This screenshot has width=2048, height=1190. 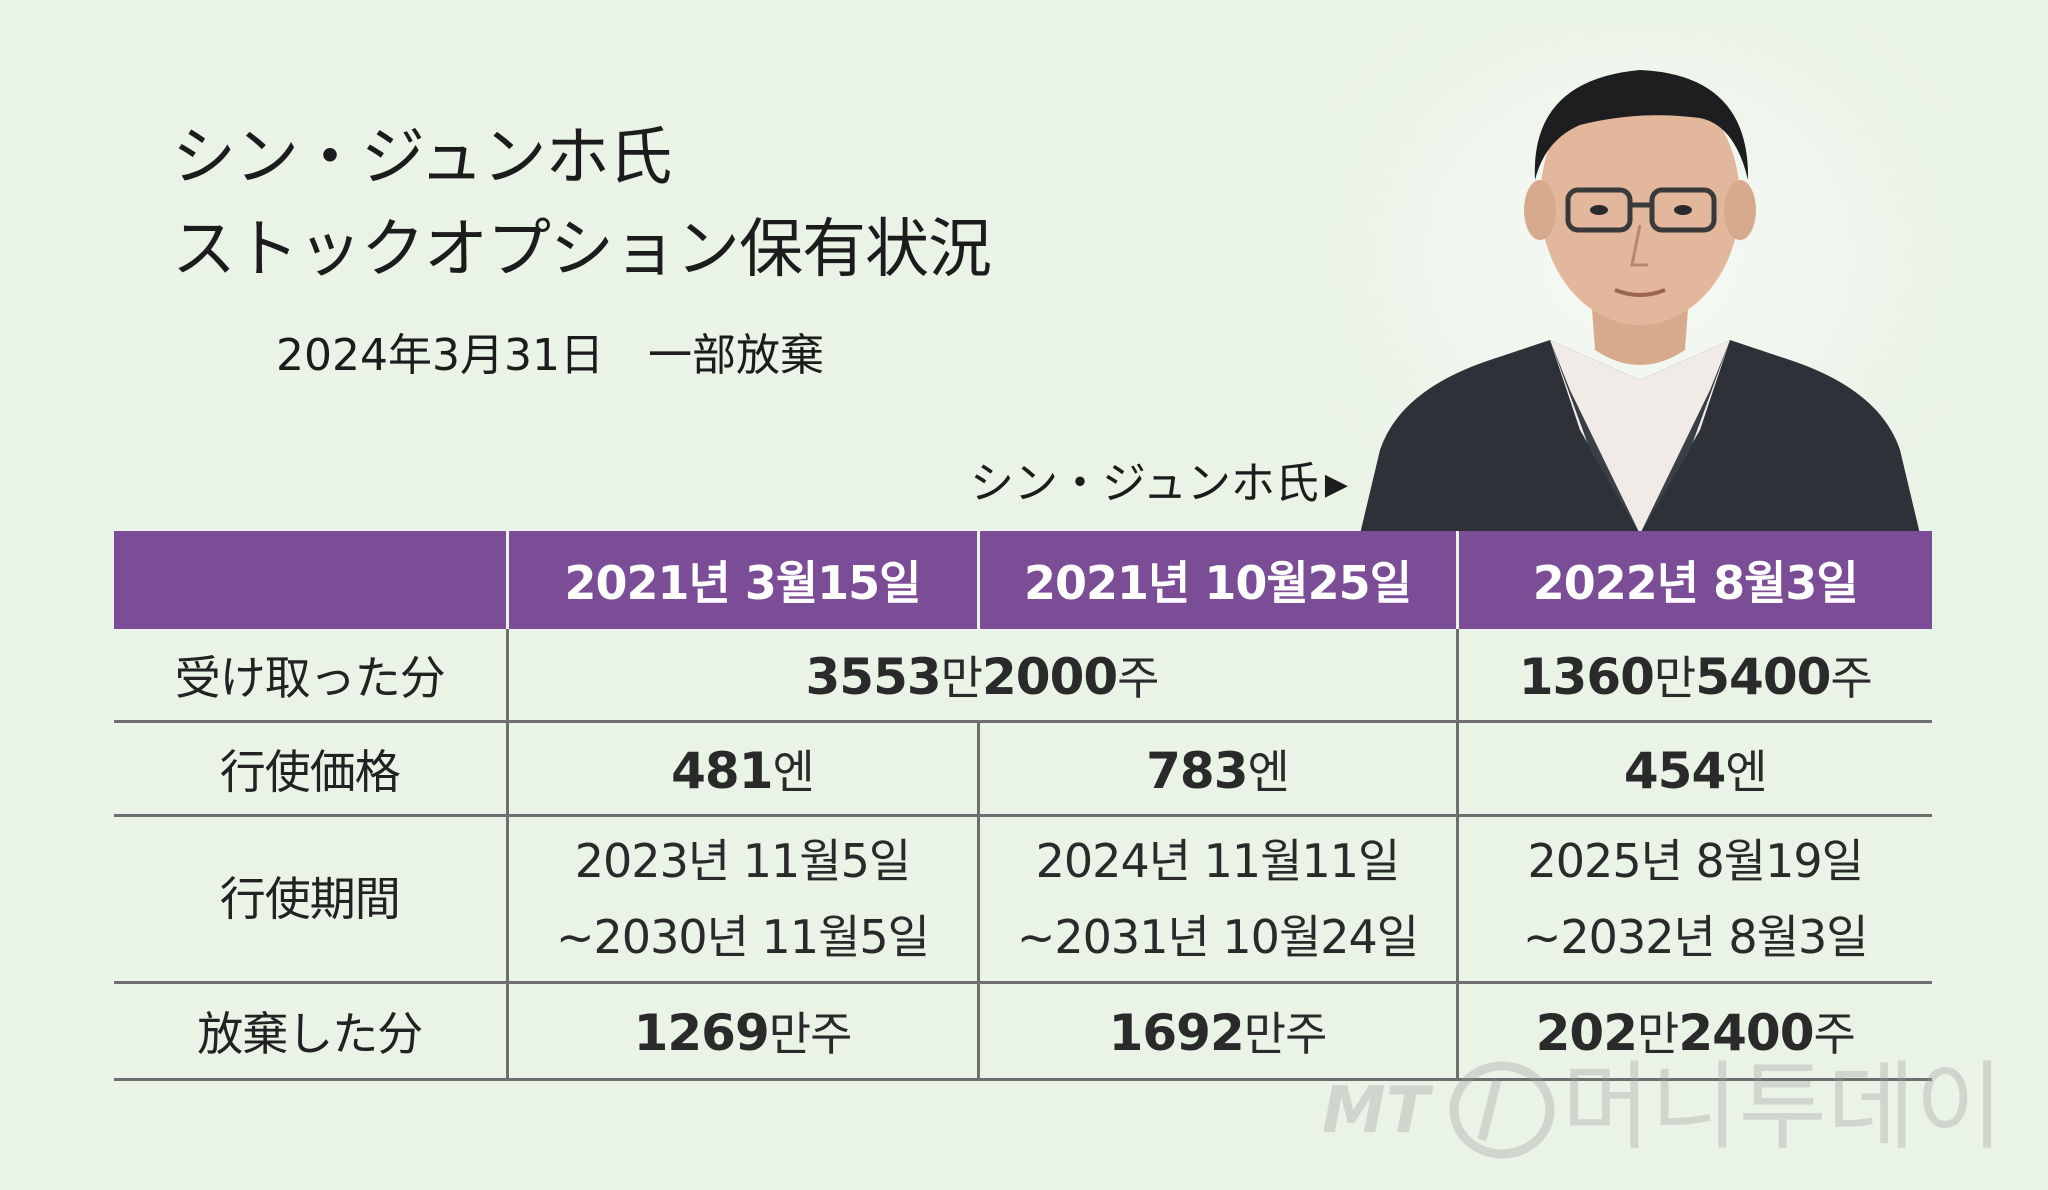 I want to click on cell-period-grant-2: 2024년 11월11일 ~2031년 10월24일, so click(x=1216, y=899).